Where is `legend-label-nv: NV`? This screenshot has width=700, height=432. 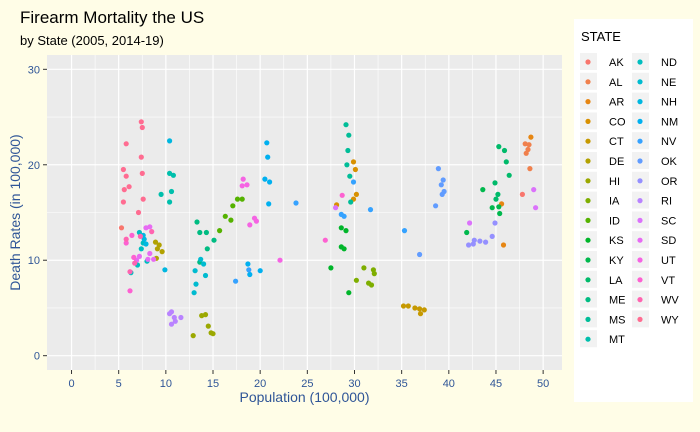
legend-label-nv: NV is located at coordinates (669, 142).